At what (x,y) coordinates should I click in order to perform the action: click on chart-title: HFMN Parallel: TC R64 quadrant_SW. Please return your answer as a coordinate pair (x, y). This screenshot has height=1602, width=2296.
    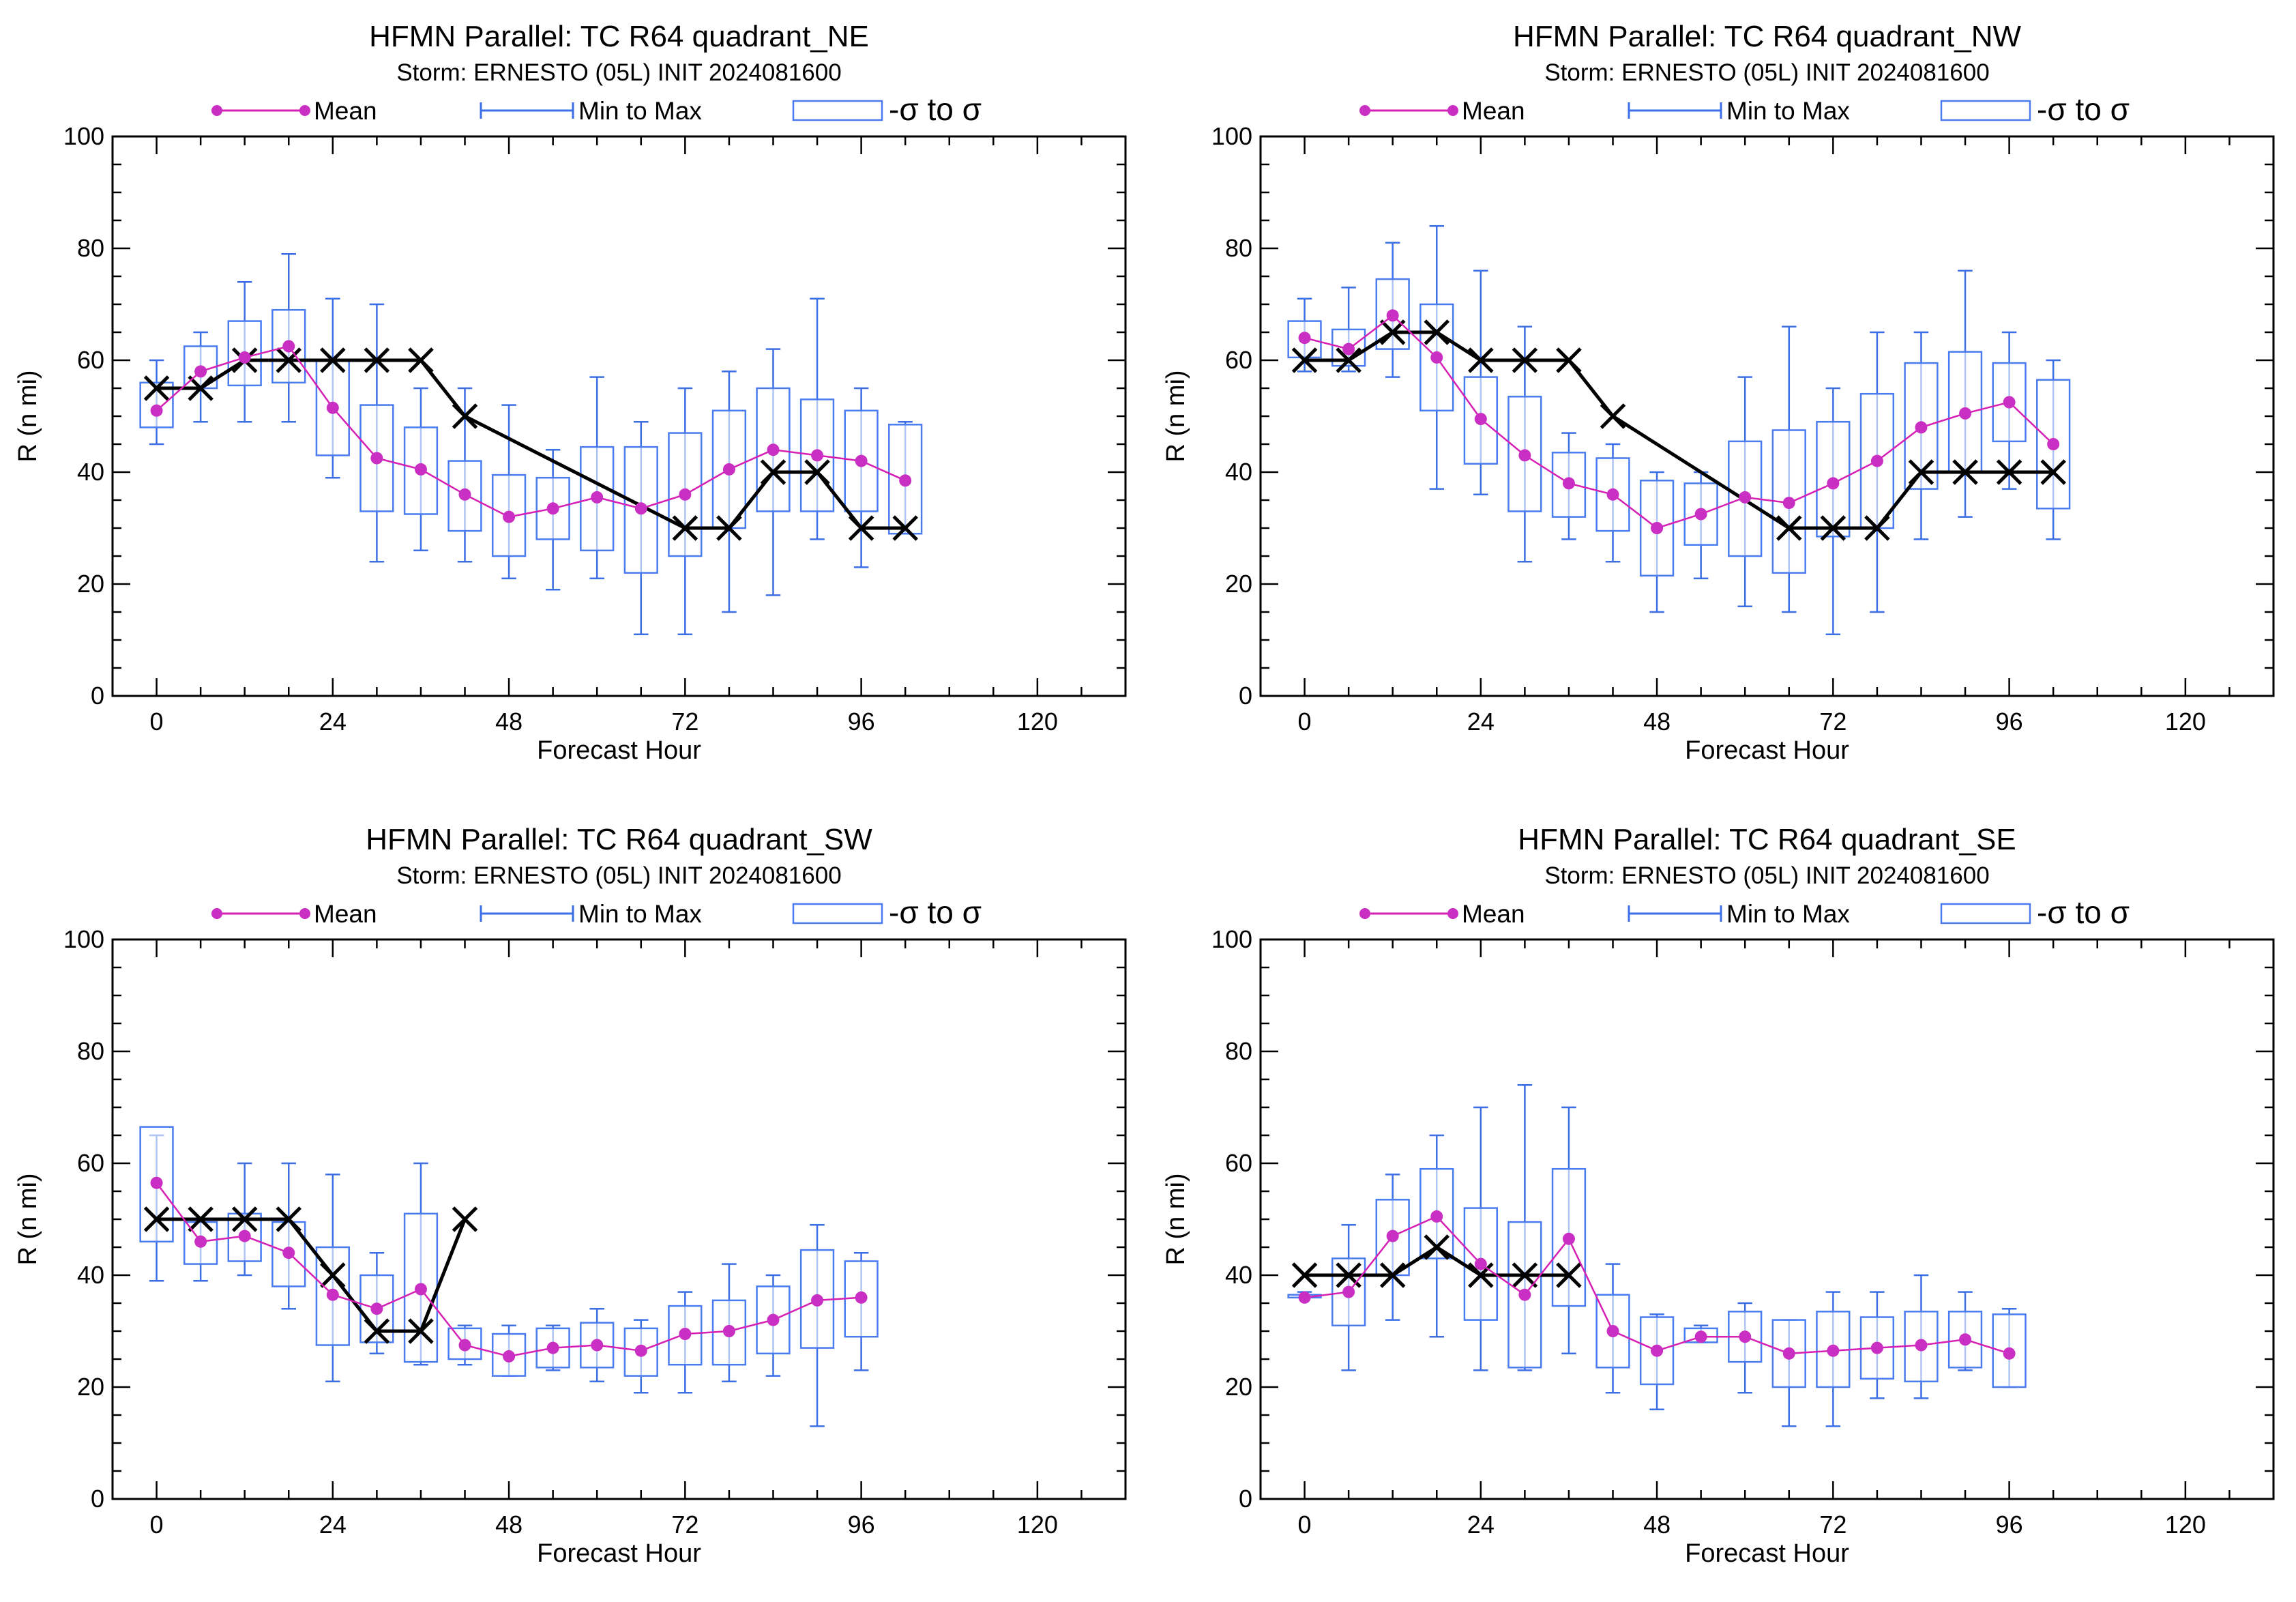
    Looking at the image, I should click on (619, 839).